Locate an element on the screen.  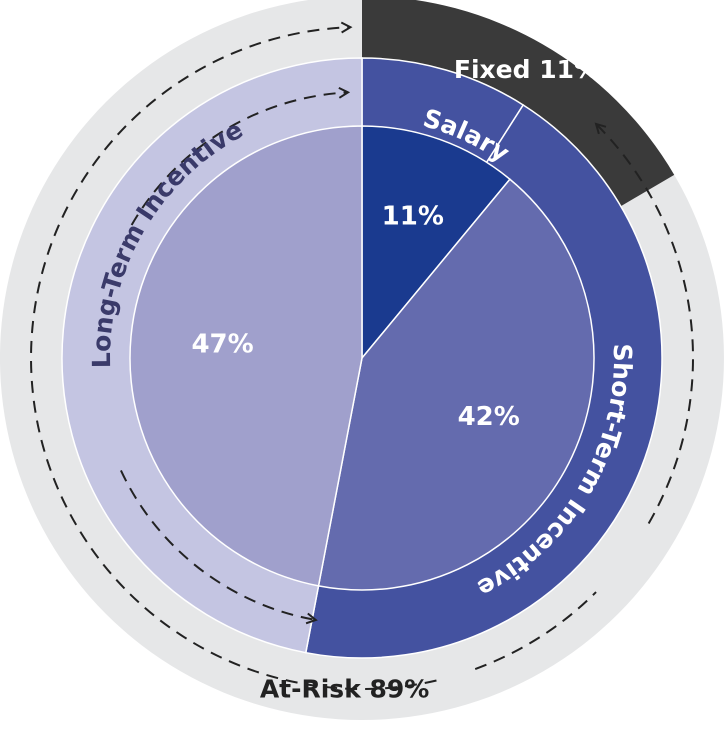
fixed-group-label: Fixed 11% is located at coordinates (526, 69).